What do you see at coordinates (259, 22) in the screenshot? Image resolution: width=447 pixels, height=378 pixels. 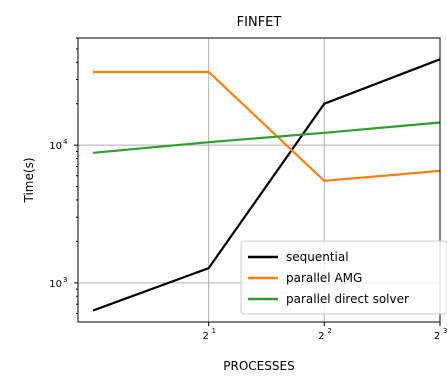 I see `chart-title: FINFET` at bounding box center [259, 22].